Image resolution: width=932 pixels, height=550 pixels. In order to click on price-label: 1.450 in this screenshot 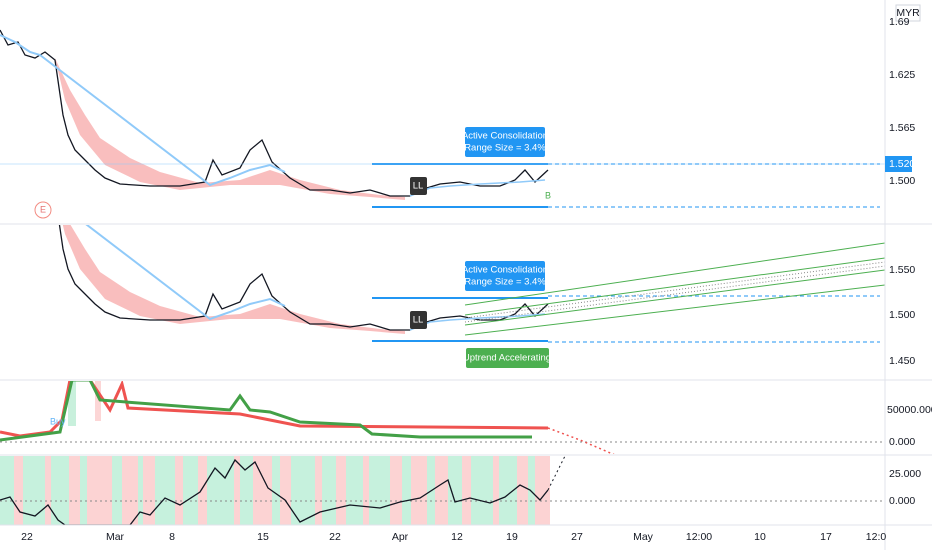, I will do `click(902, 361)`.